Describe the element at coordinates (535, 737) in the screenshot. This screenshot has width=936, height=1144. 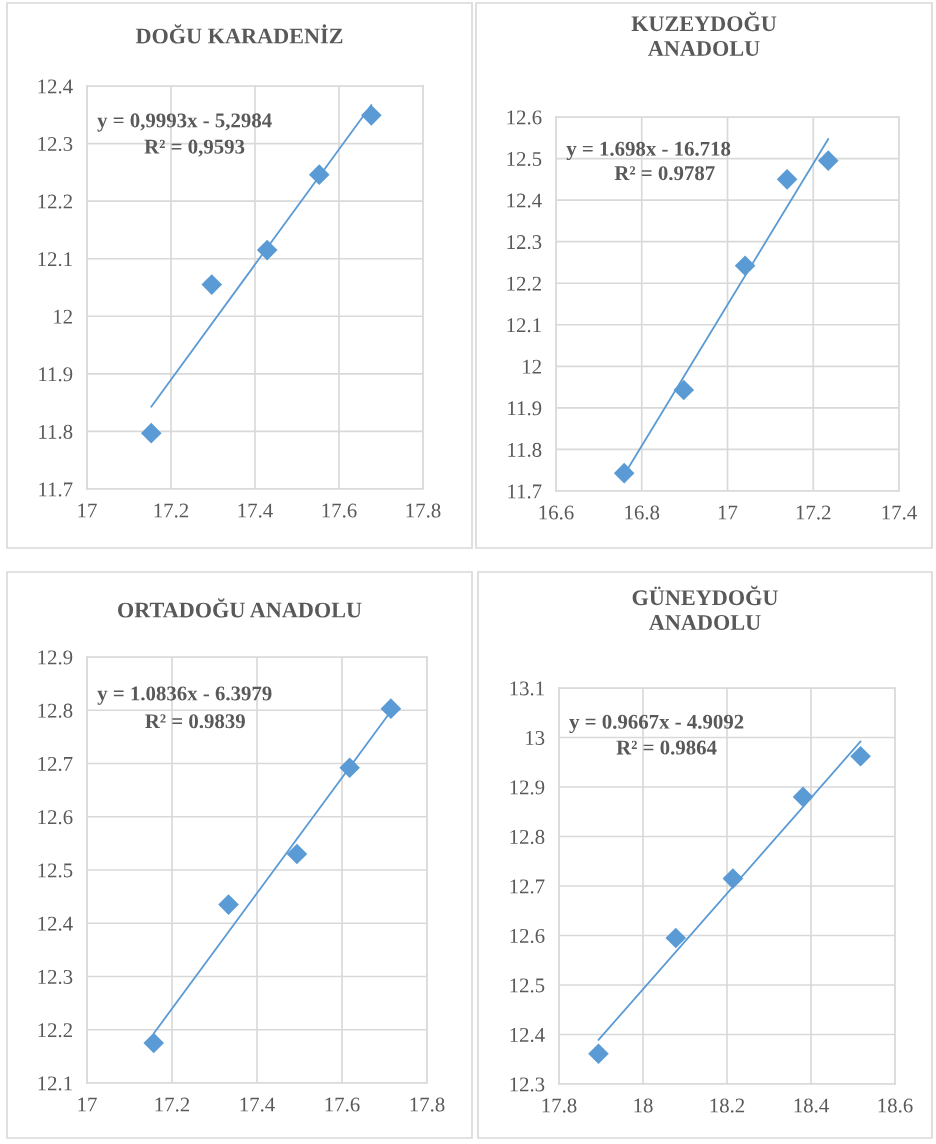
I see `y-tick-label: 13` at that location.